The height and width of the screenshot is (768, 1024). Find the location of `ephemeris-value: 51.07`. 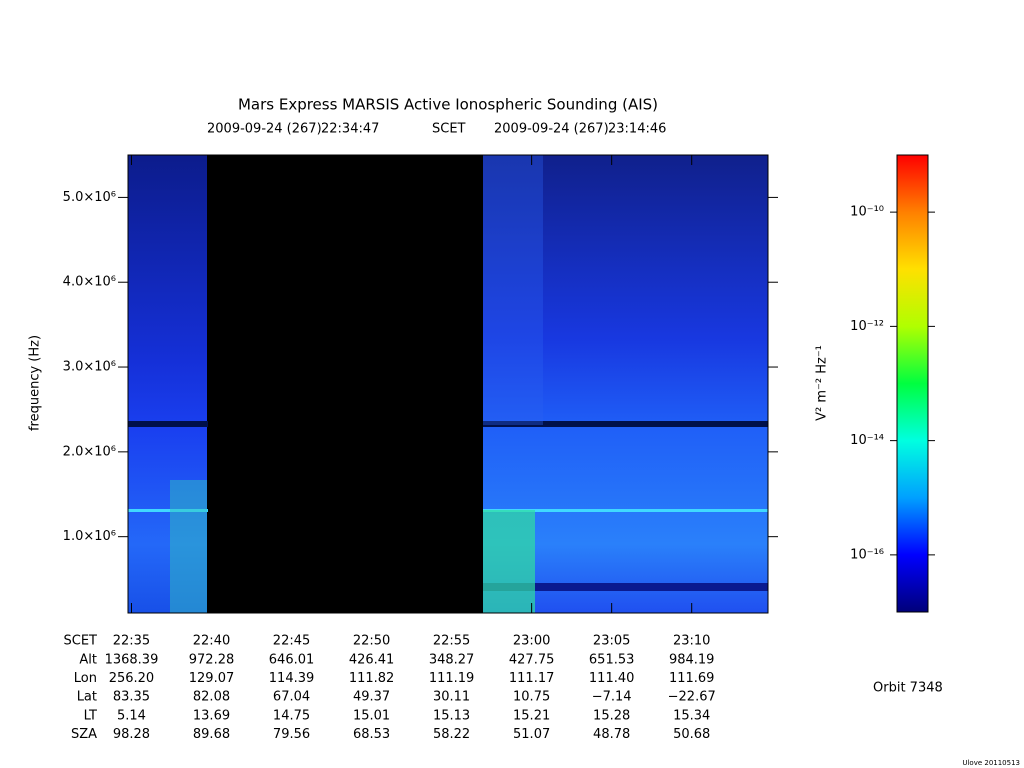

ephemeris-value: 51.07 is located at coordinates (531, 734).